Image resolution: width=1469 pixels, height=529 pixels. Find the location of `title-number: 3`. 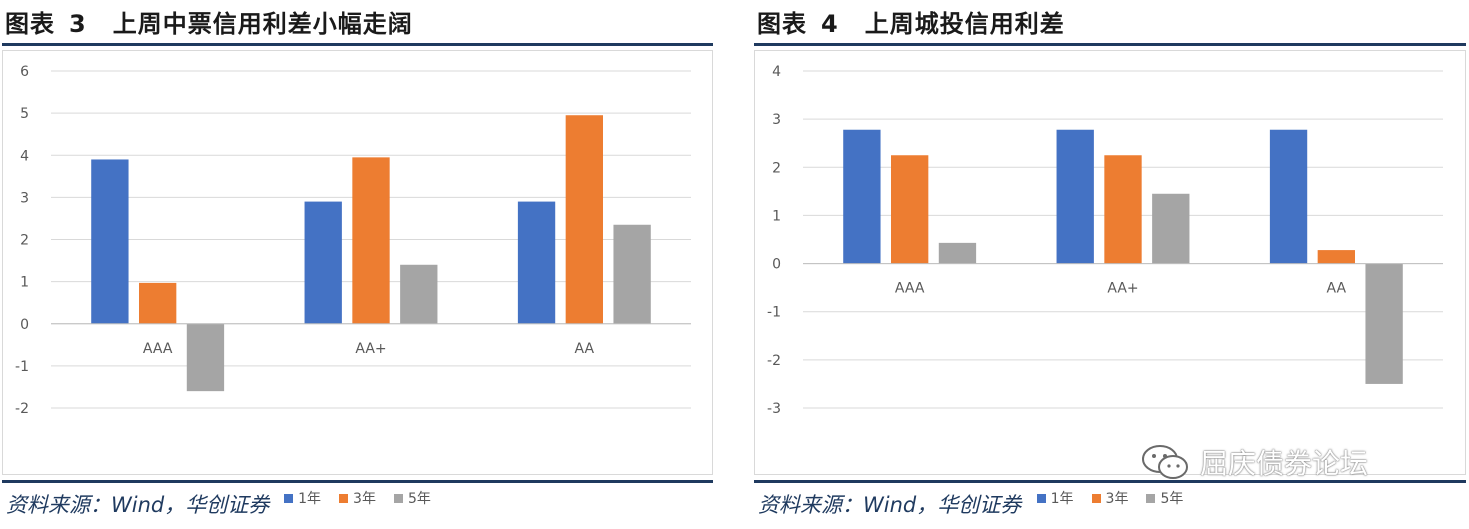

title-number: 3 is located at coordinates (78, 24).